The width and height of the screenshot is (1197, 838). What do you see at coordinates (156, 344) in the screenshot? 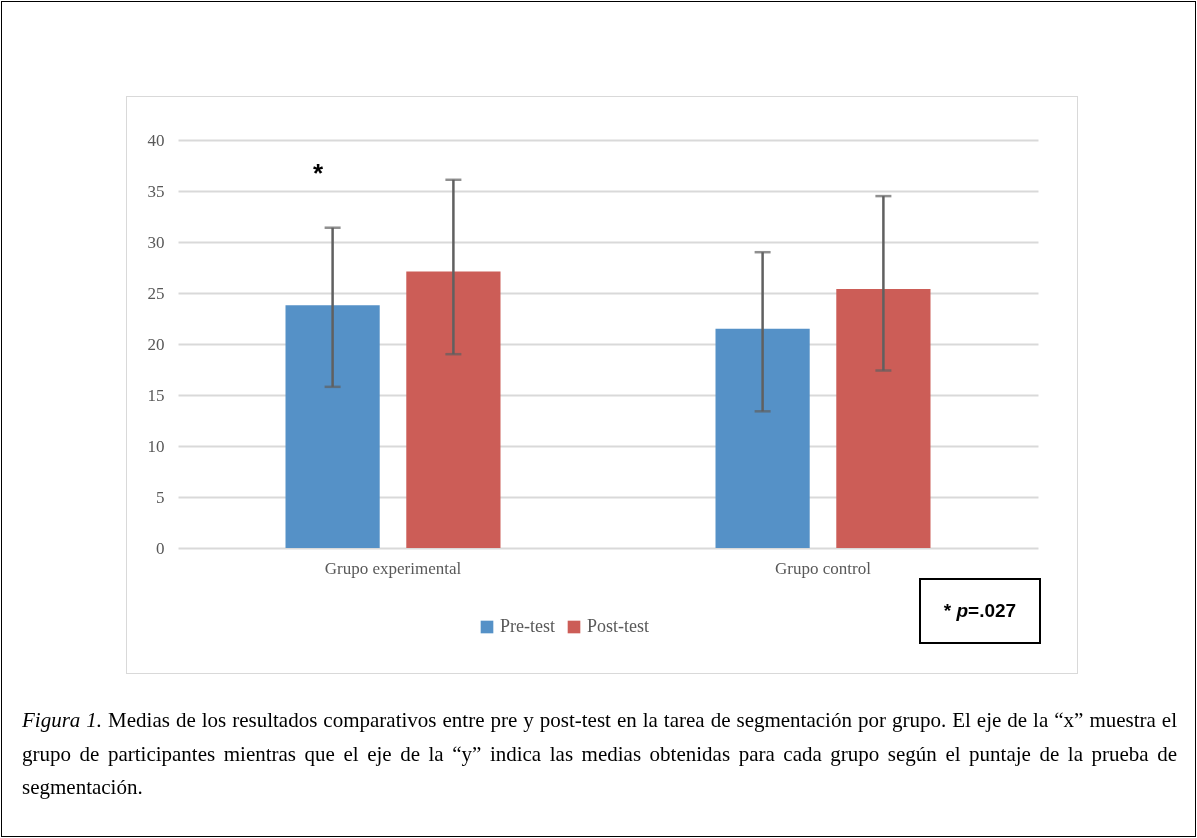
I see `y-tick-label: 20` at bounding box center [156, 344].